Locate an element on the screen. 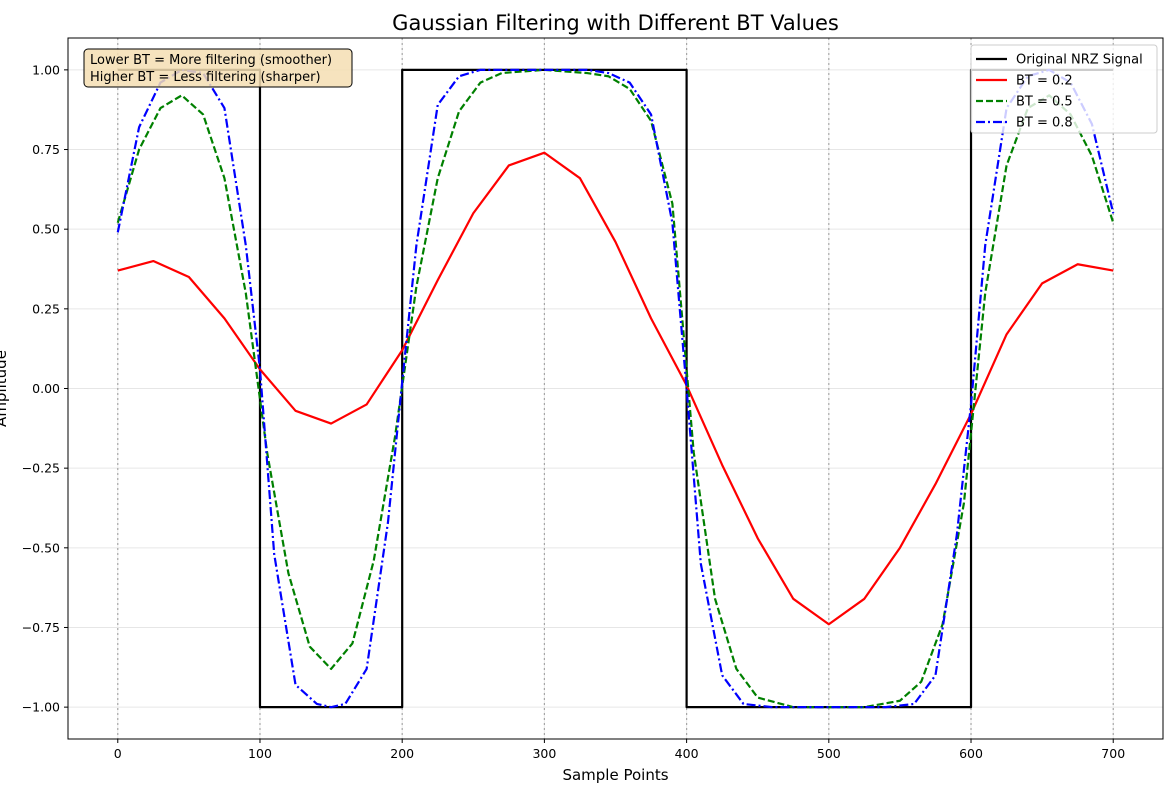  annotation-line-1: Lower BT = More filtering (smoother) is located at coordinates (211, 60).